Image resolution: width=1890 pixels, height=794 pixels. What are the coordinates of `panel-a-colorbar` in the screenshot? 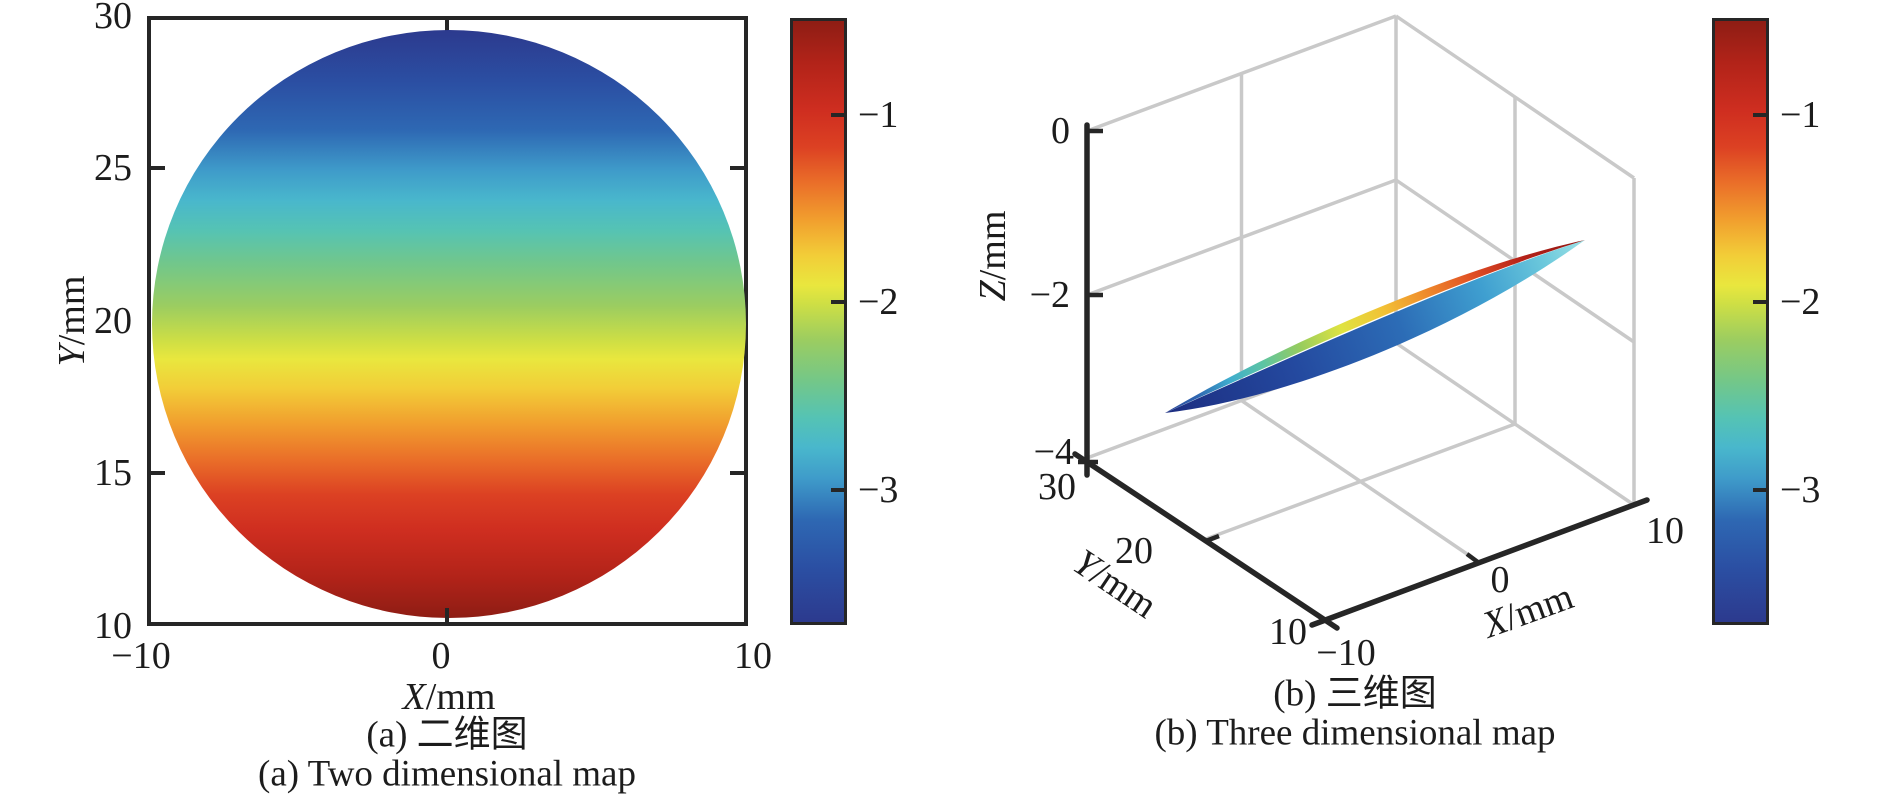 It's located at (818, 321).